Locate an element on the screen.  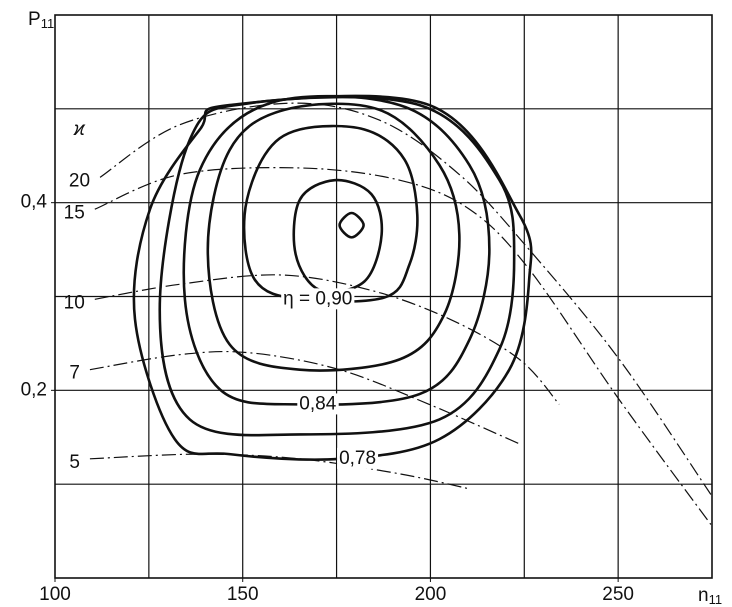
y-tick-label: 0,4 is located at coordinates (34, 202).